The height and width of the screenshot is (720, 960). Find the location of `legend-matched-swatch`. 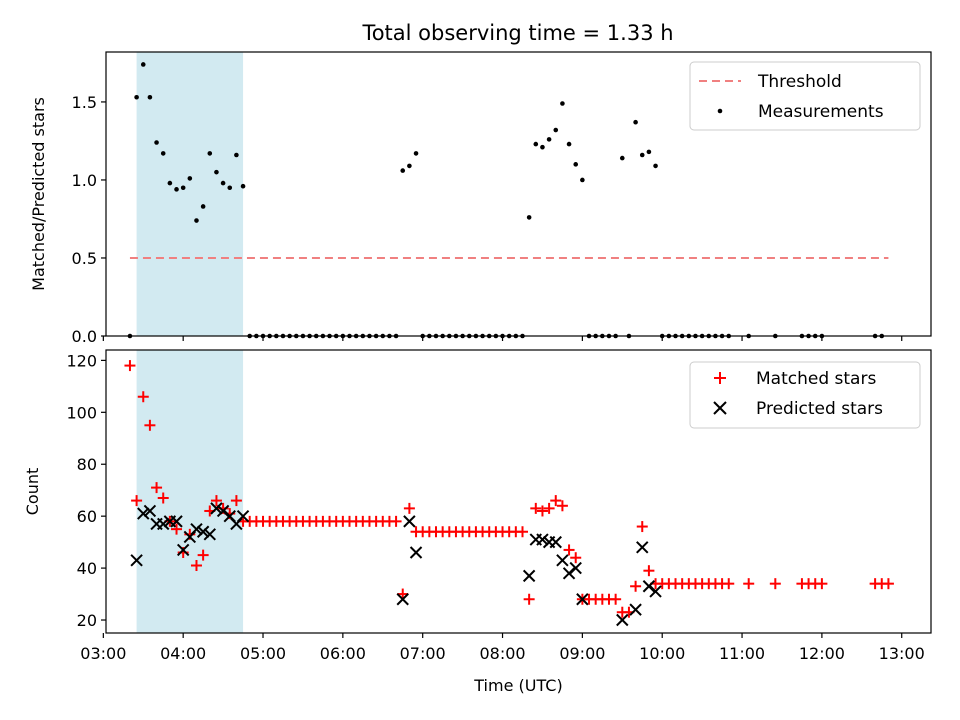

legend-matched-swatch is located at coordinates (720, 378).